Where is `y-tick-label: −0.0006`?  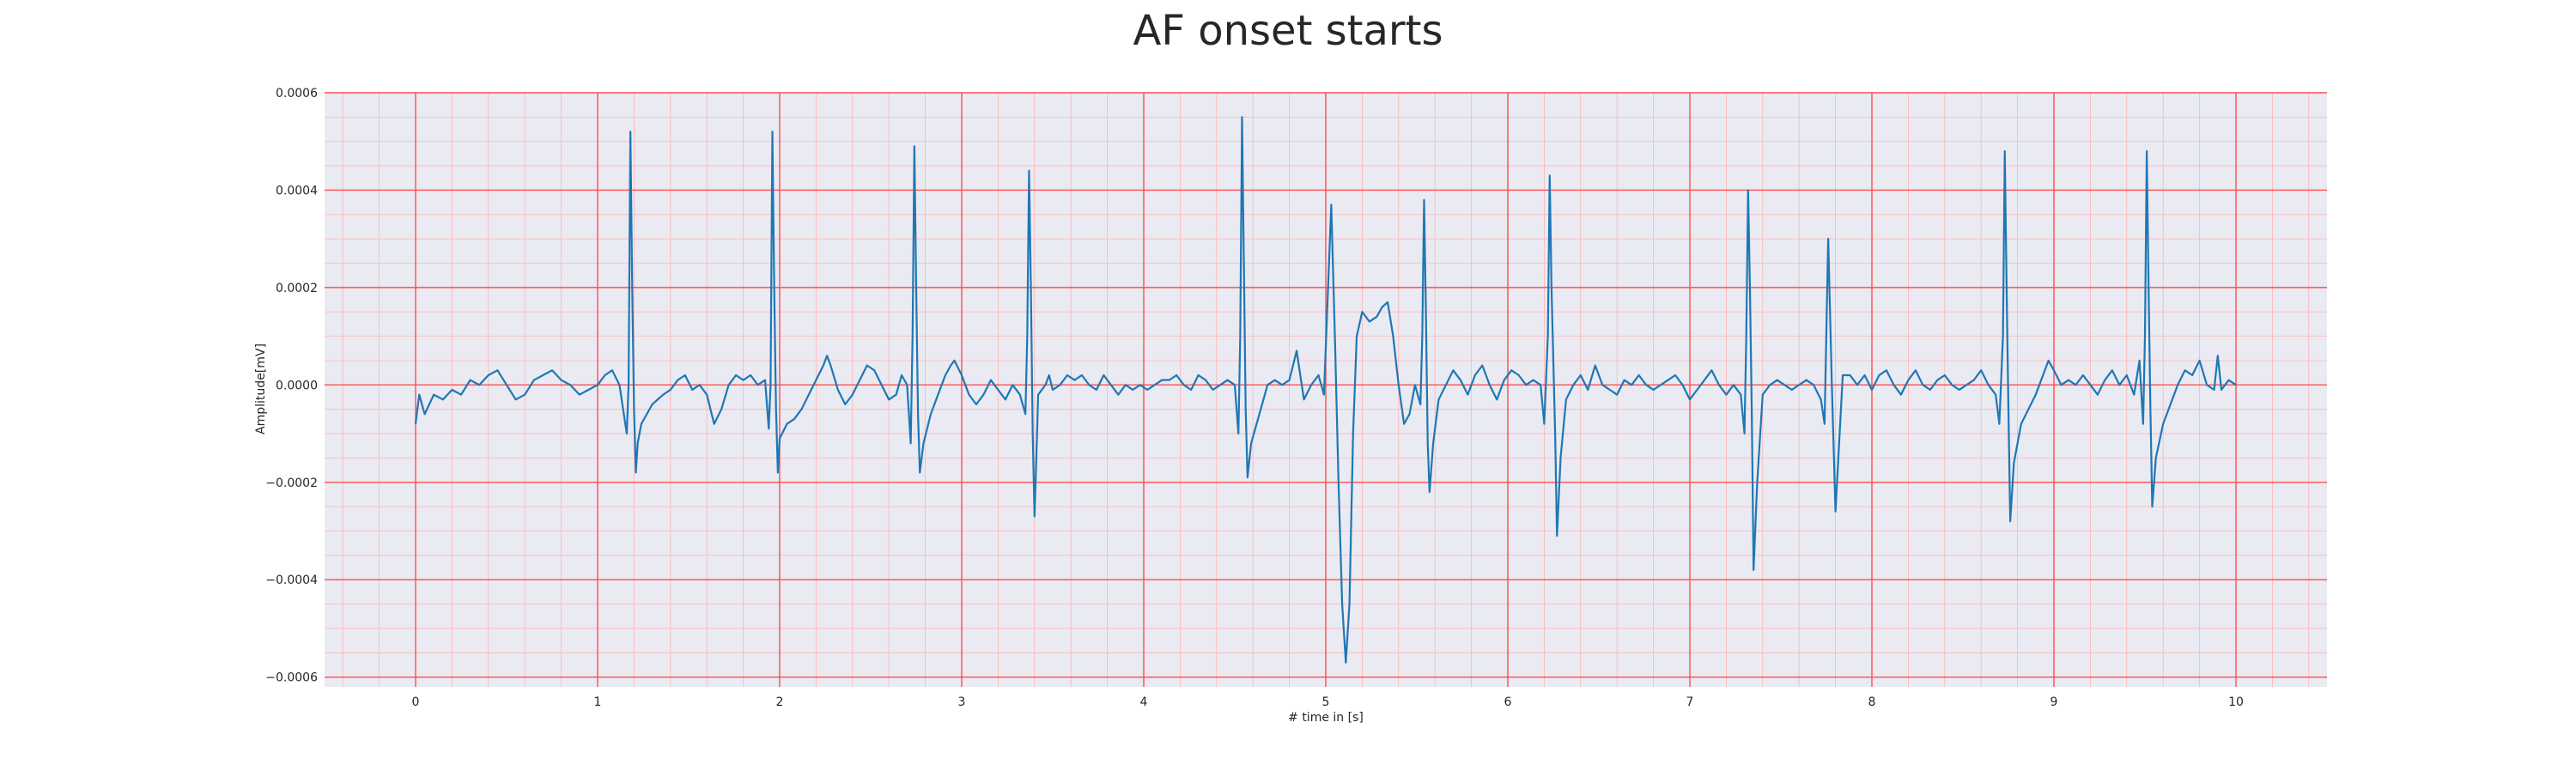
y-tick-label: −0.0006 is located at coordinates (291, 678).